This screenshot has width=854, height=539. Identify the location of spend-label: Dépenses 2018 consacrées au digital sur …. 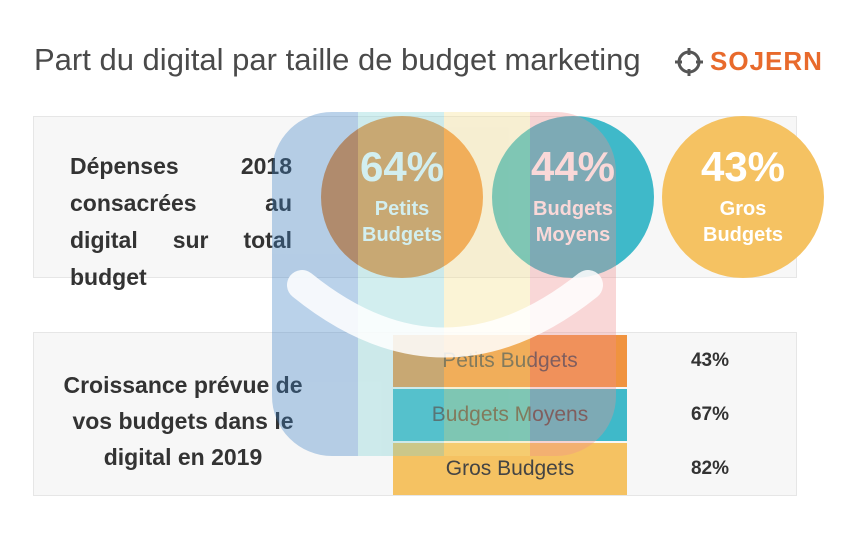
(181, 221).